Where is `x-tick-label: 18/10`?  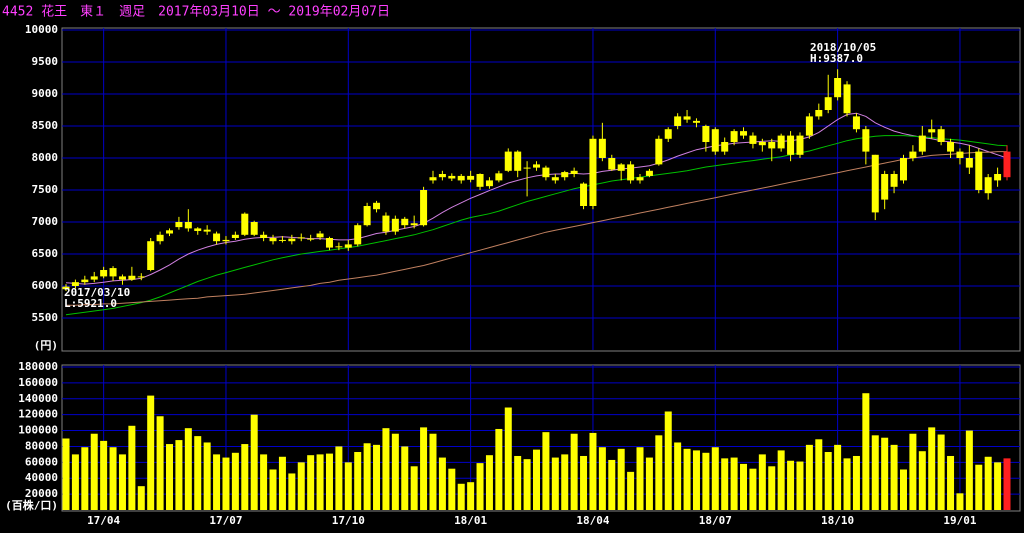 x-tick-label: 18/10 is located at coordinates (837, 520).